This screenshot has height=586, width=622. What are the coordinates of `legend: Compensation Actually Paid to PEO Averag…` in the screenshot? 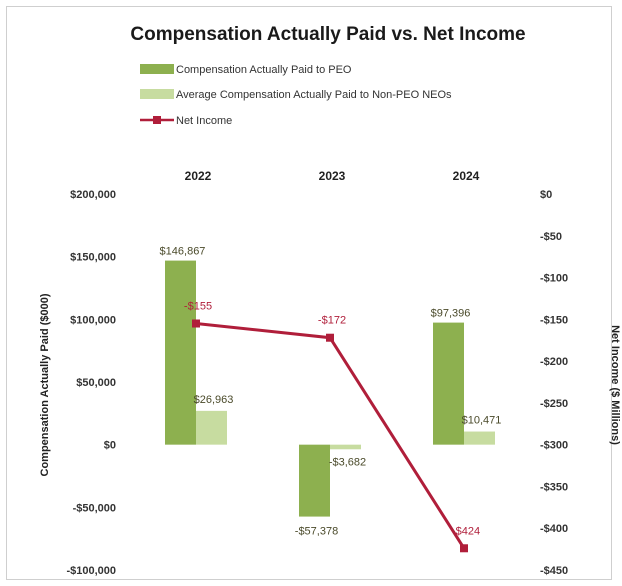 It's located at (296, 95).